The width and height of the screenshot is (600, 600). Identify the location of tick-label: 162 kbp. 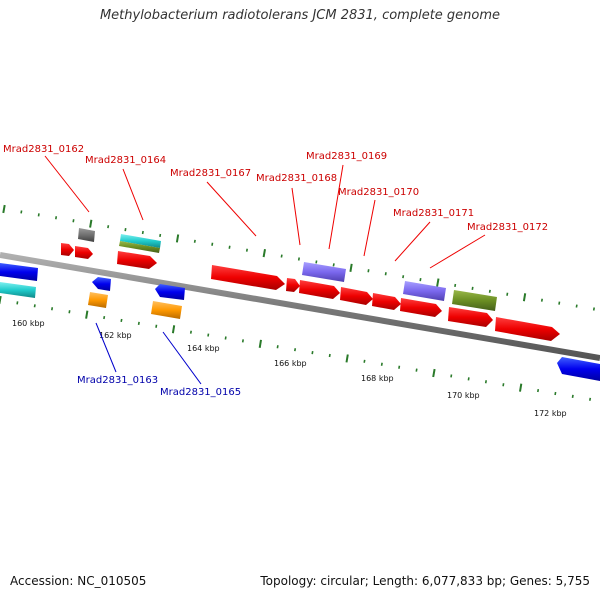
(115, 335).